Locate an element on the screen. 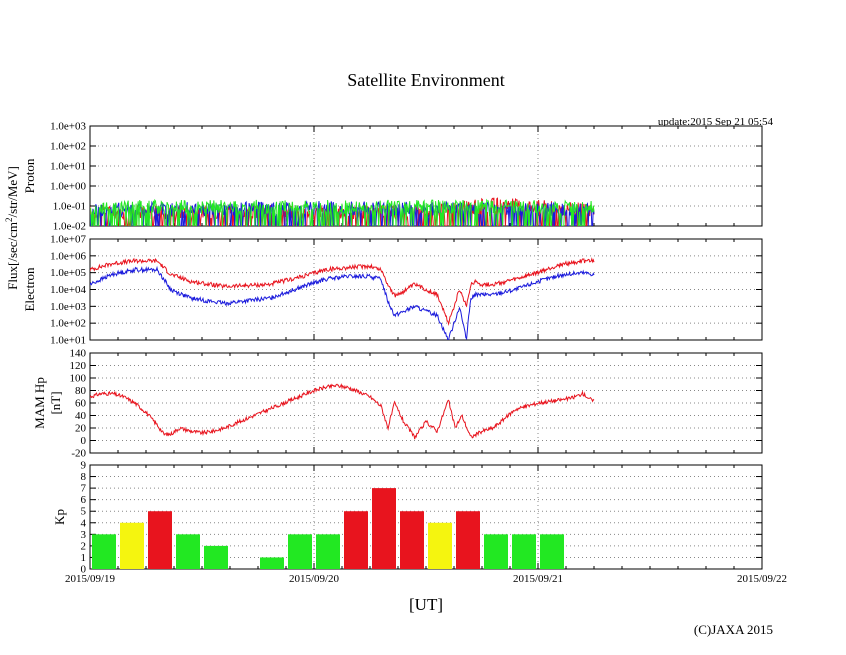 The image size is (846, 655). y-tick-label: -20 is located at coordinates (78, 454).